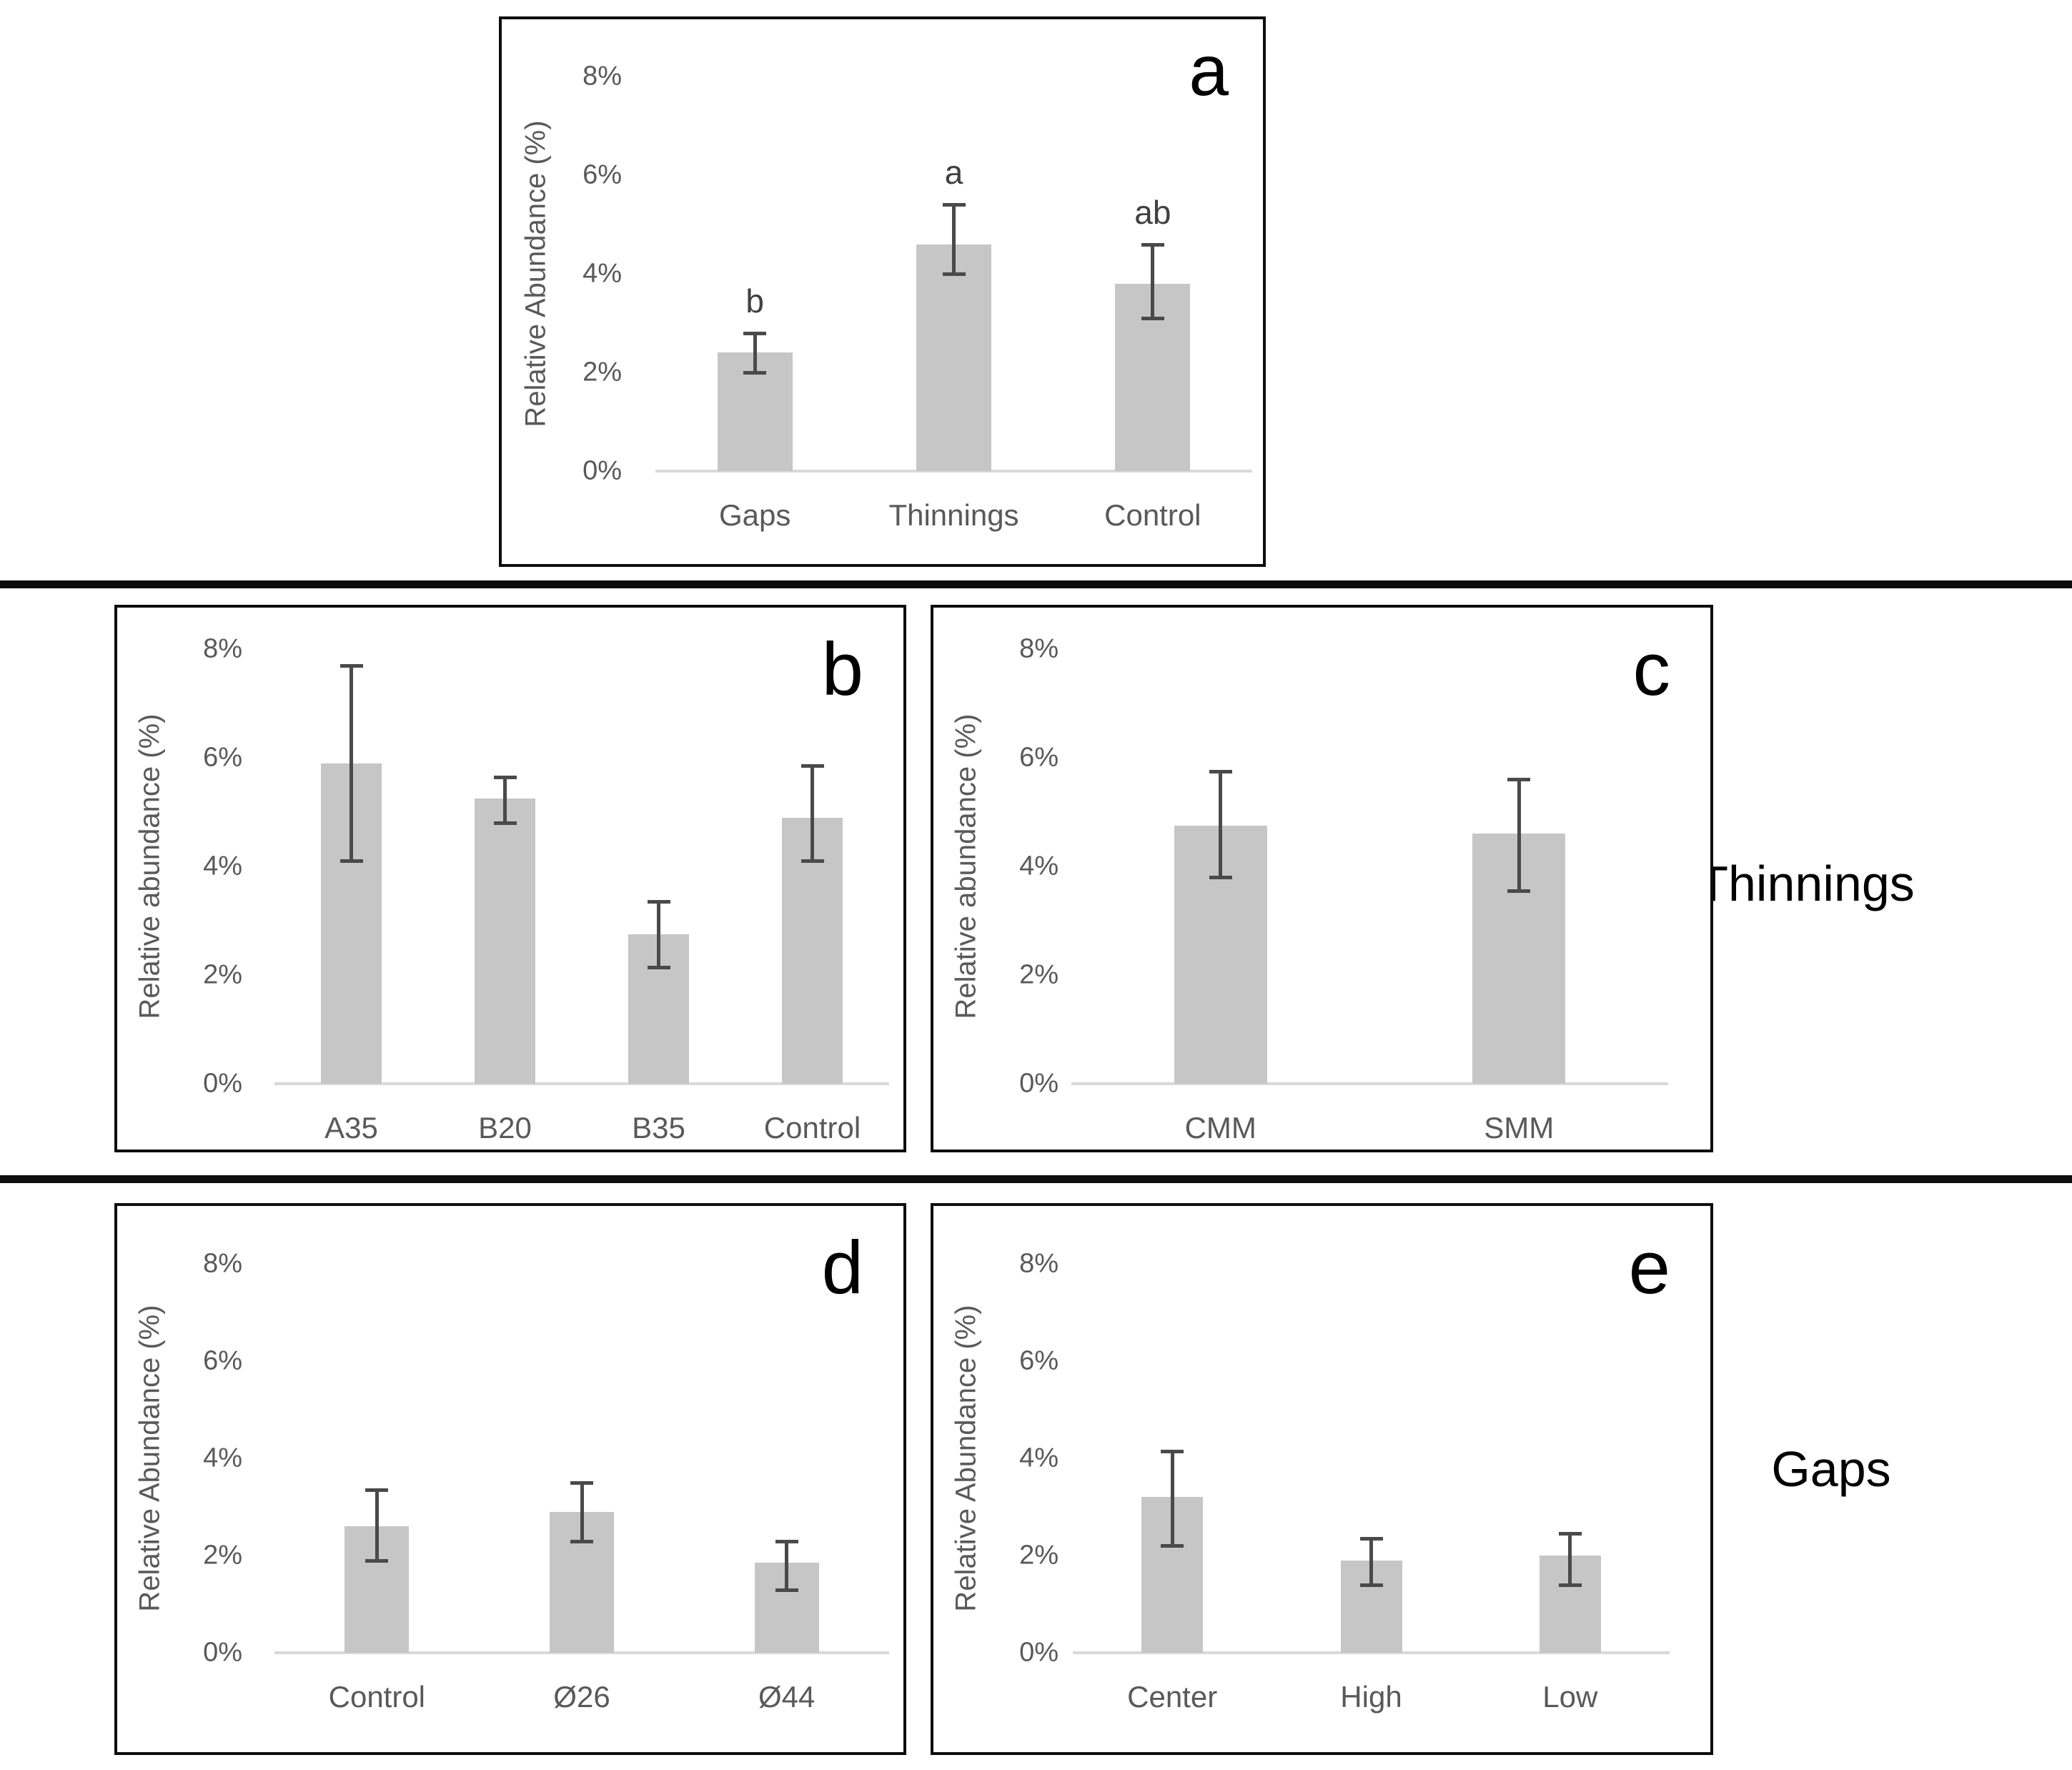 Image resolution: width=2072 pixels, height=1770 pixels. What do you see at coordinates (351, 1128) in the screenshot?
I see `x-category-label: A35` at bounding box center [351, 1128].